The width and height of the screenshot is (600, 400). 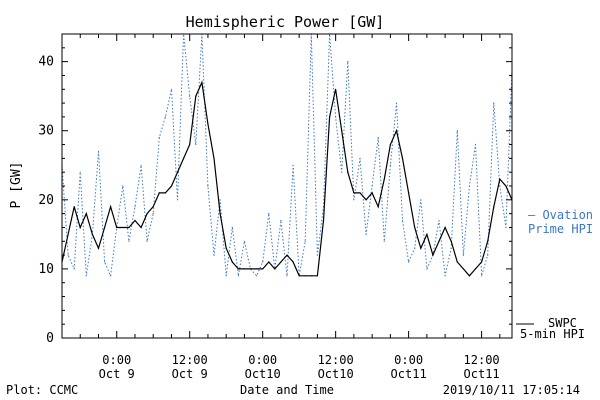 I want to click on legend-swpc-line1: SWPC, so click(x=562, y=323).